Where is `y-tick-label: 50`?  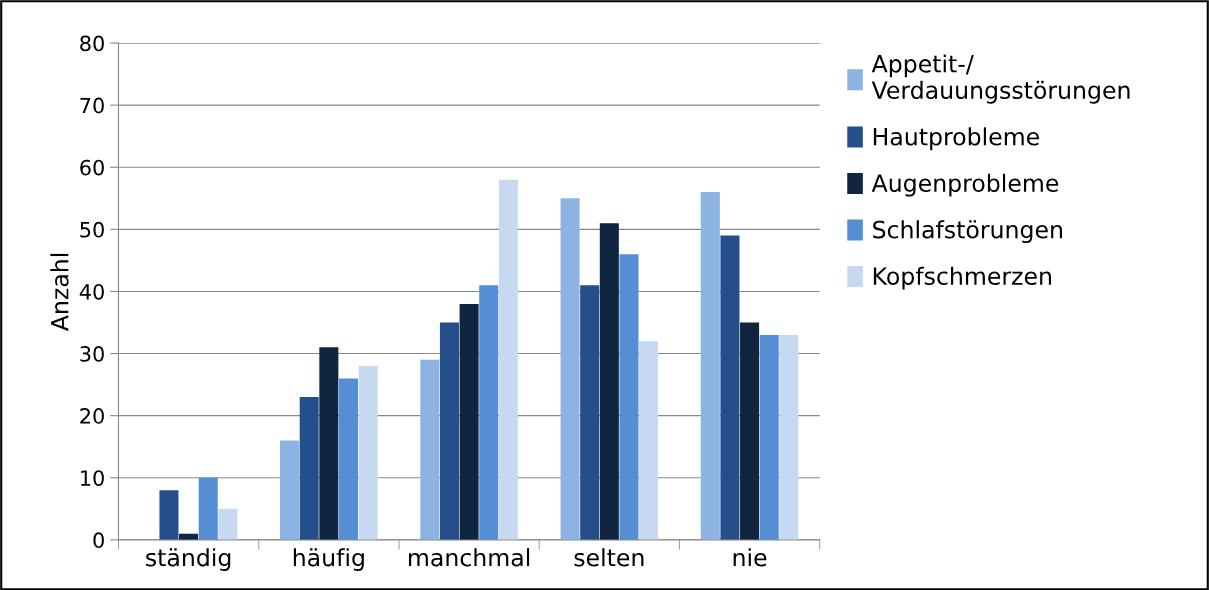
y-tick-label: 50 is located at coordinates (92, 229).